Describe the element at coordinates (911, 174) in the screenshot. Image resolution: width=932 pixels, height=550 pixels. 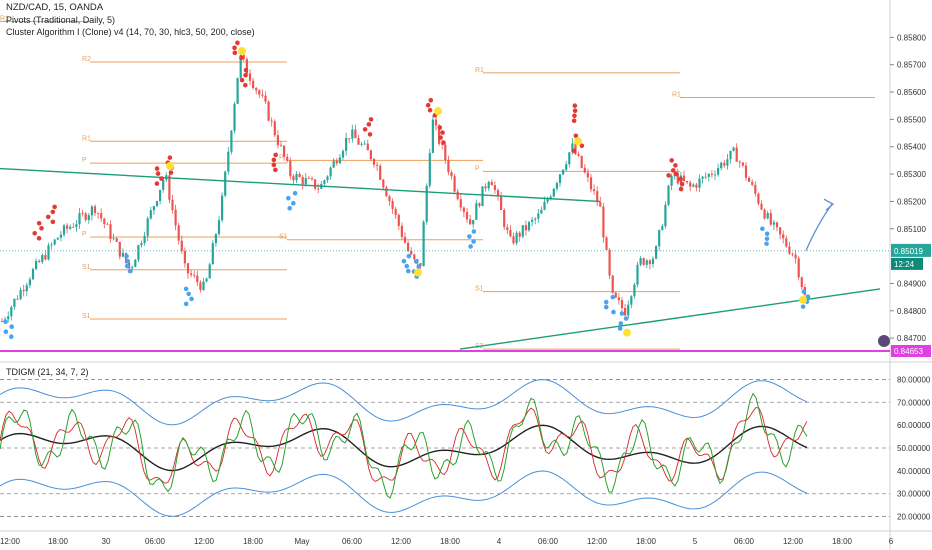
I see `price-tick-label: 0.85300` at that location.